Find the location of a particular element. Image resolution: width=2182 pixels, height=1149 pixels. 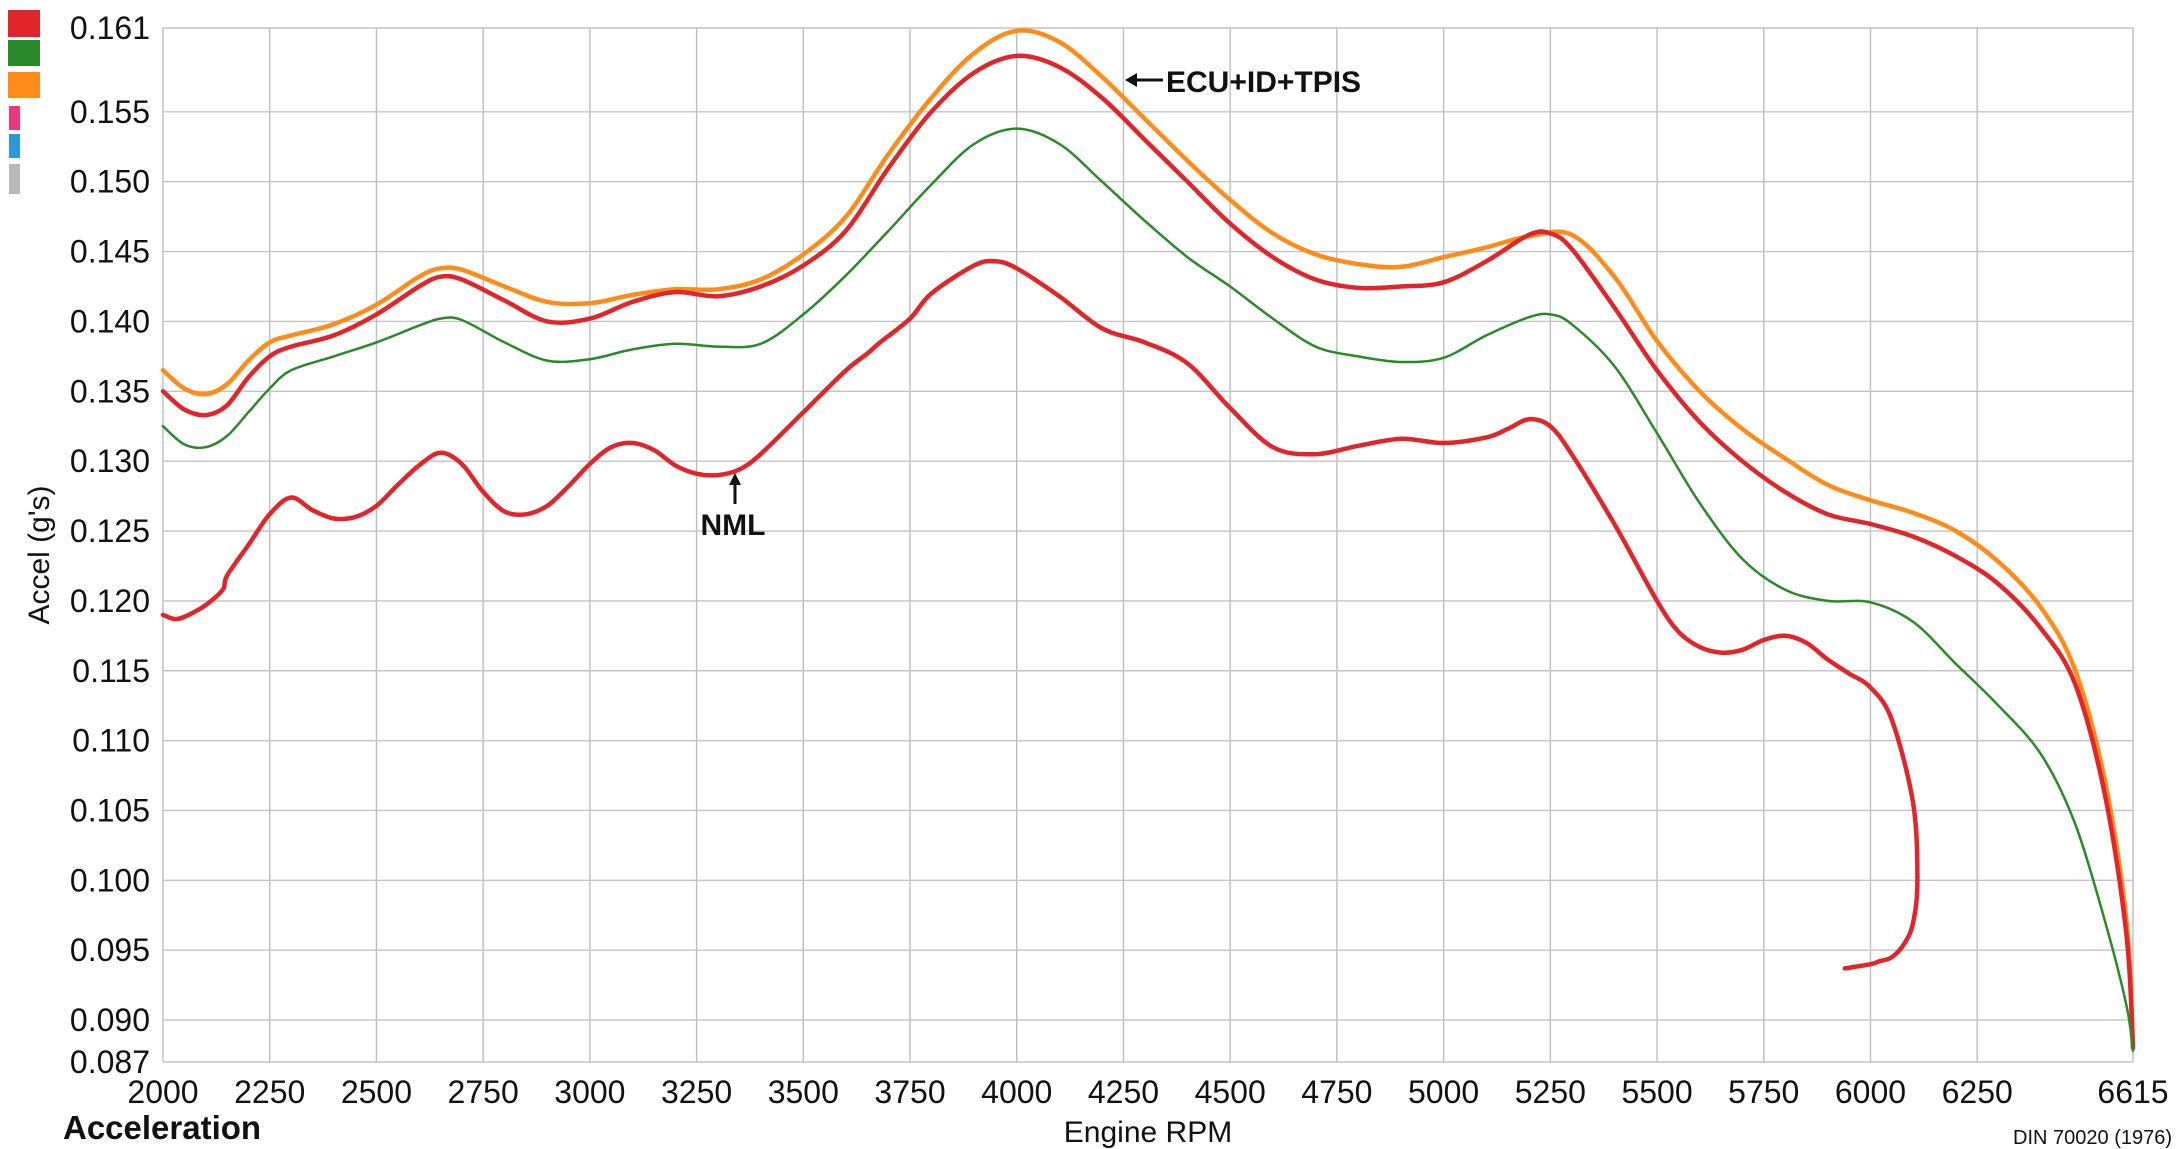

ecu-arrow-head is located at coordinates (1131, 80).